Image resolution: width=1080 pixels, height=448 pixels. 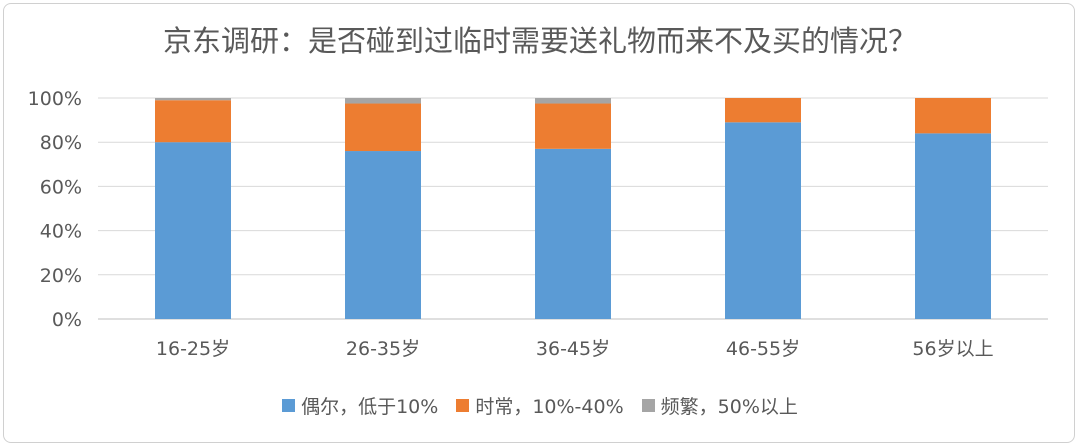 I want to click on legend-item: 频繁，50%以上, so click(x=719, y=405).